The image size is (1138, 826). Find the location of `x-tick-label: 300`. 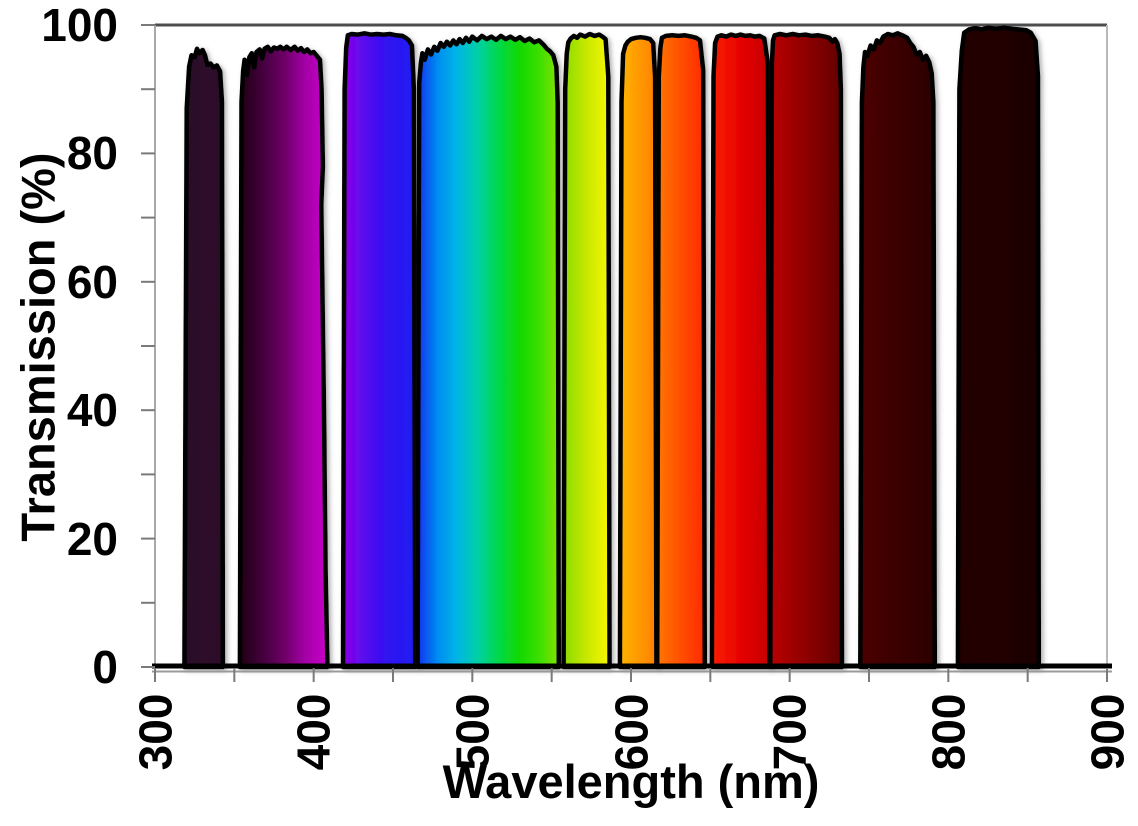

x-tick-label: 300 is located at coordinates (155, 732).